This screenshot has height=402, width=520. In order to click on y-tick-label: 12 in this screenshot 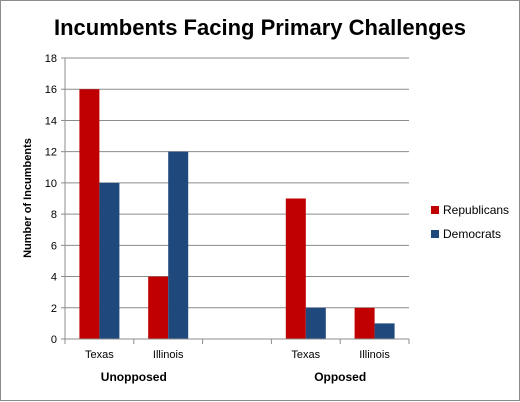, I will do `click(51, 153)`.